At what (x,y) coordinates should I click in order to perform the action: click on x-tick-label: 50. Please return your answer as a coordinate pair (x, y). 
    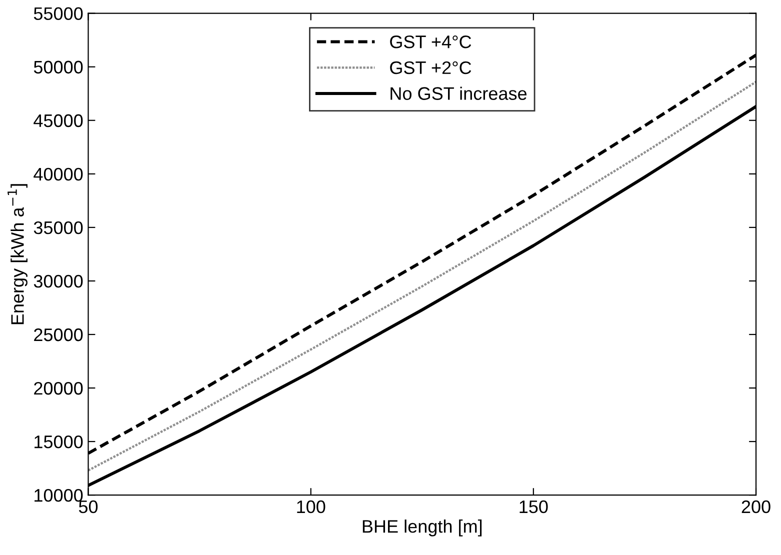
    Looking at the image, I should click on (88, 507).